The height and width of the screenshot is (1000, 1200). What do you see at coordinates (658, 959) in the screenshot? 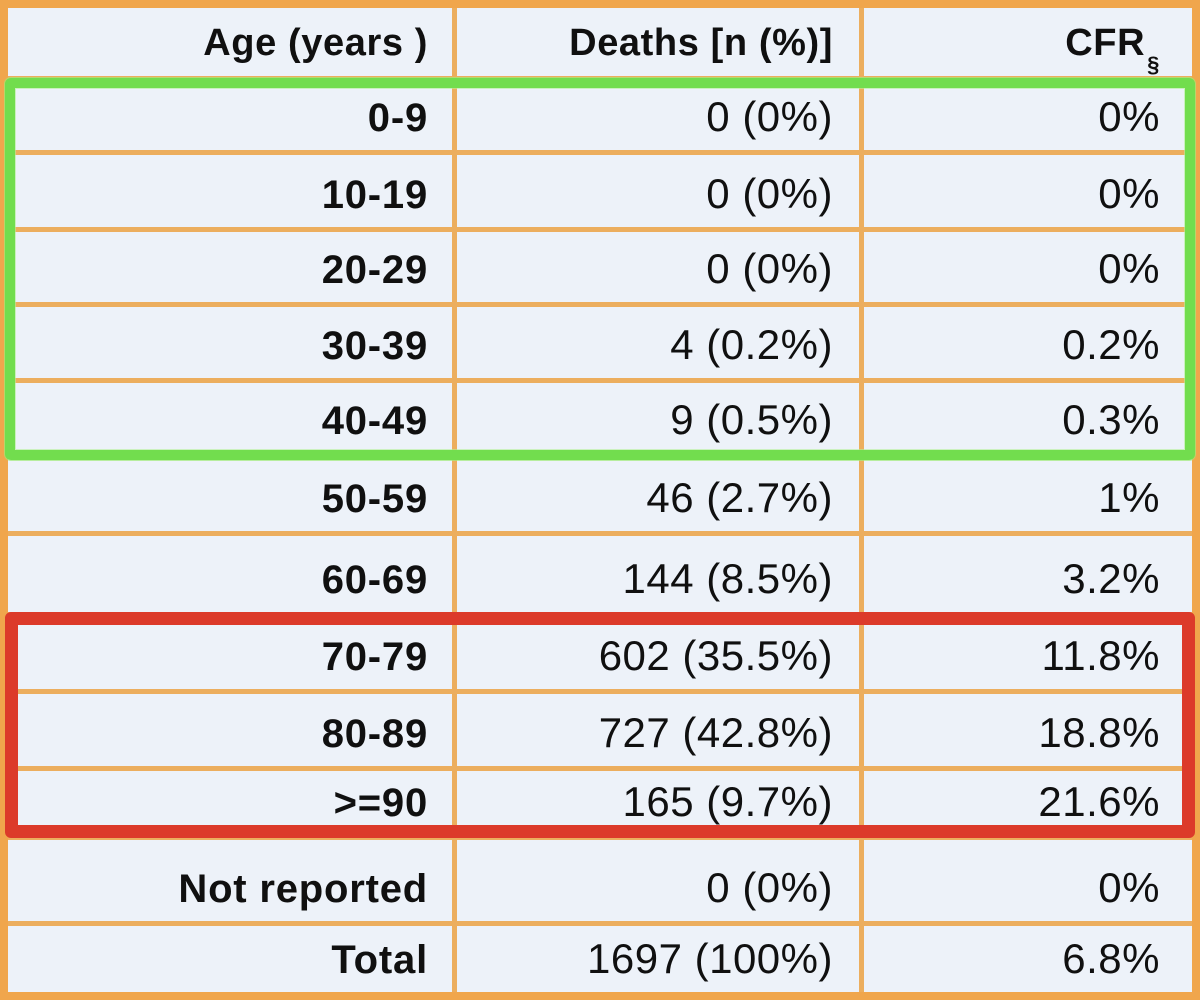
I see `deaths-cell: 1697 (100%)` at bounding box center [658, 959].